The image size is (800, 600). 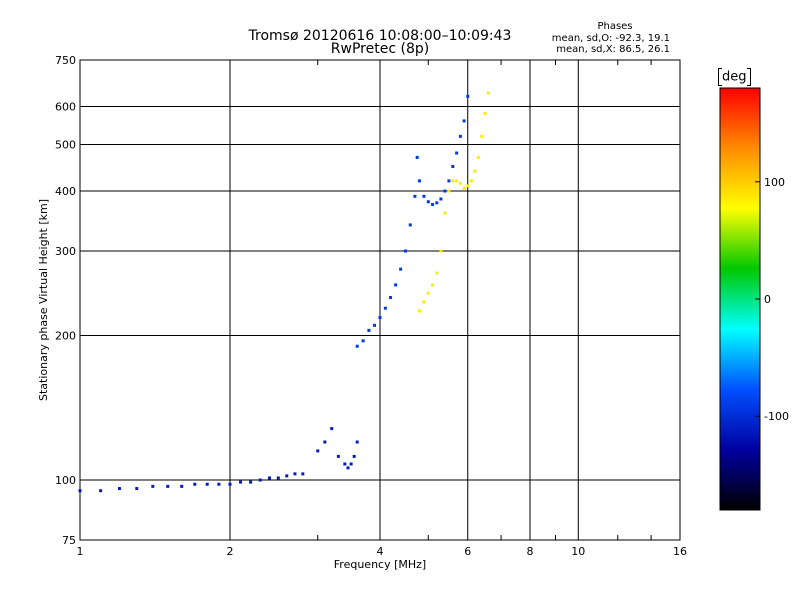 What do you see at coordinates (230, 551) in the screenshot?
I see `x-tick-label: 2` at bounding box center [230, 551].